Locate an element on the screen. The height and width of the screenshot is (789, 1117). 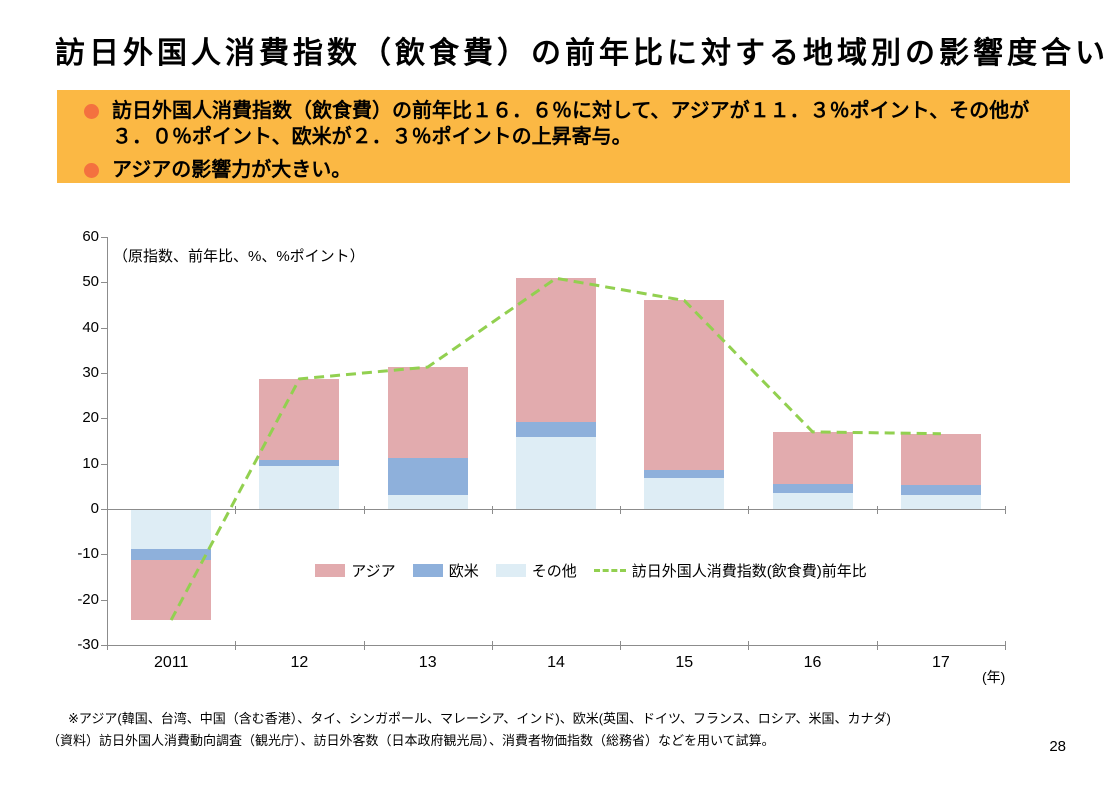
legend-dash-line-icon is located at coordinates (609, 570).